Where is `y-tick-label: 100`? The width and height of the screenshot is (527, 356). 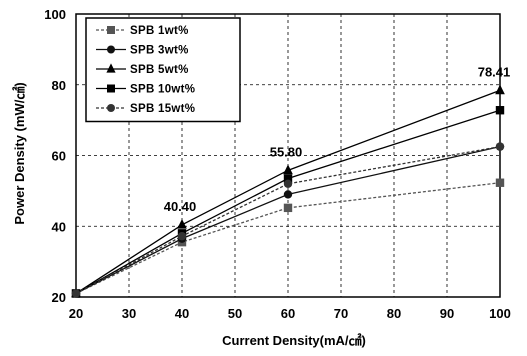
y-tick-label: 100 is located at coordinates (55, 14).